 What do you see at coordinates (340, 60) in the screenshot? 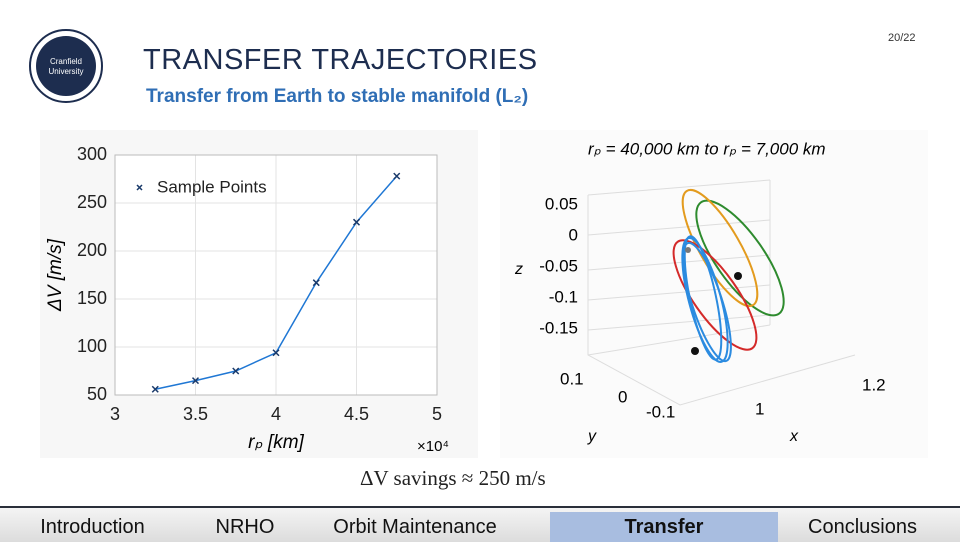
I see `title: TRANSFER TRAJECTORIES` at bounding box center [340, 60].